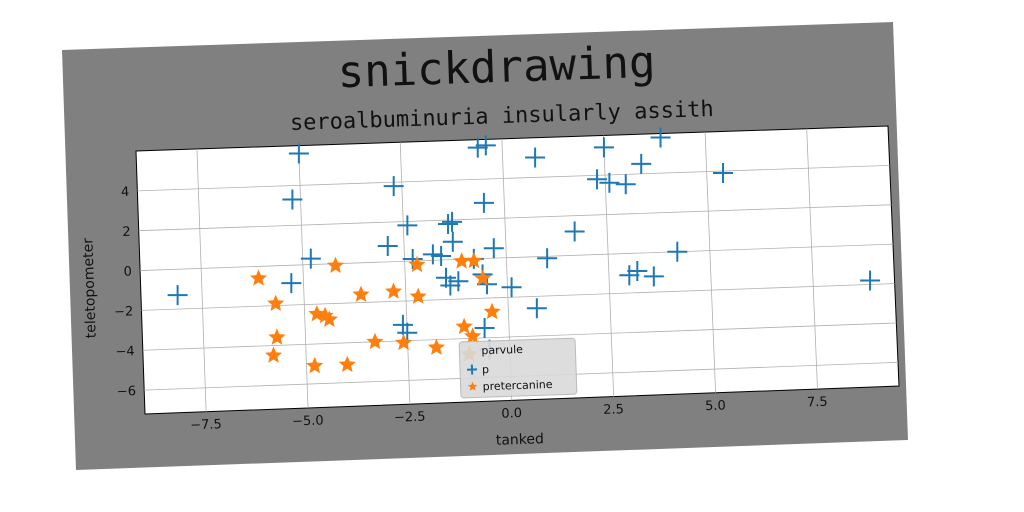 This screenshot has height=512, width=1024. I want to click on legend-star-glyph, so click(472, 386).